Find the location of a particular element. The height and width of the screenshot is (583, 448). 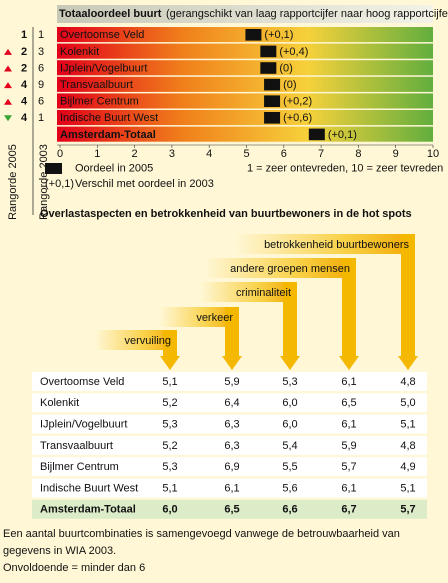

table-cell: 6,9 is located at coordinates (231, 467).